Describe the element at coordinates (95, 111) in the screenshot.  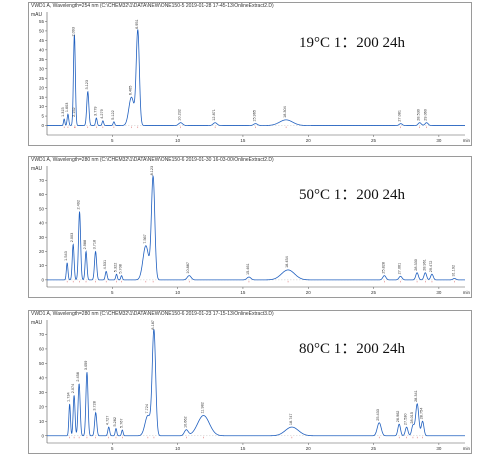
I see `peak-rt-label: 3.779` at that location.